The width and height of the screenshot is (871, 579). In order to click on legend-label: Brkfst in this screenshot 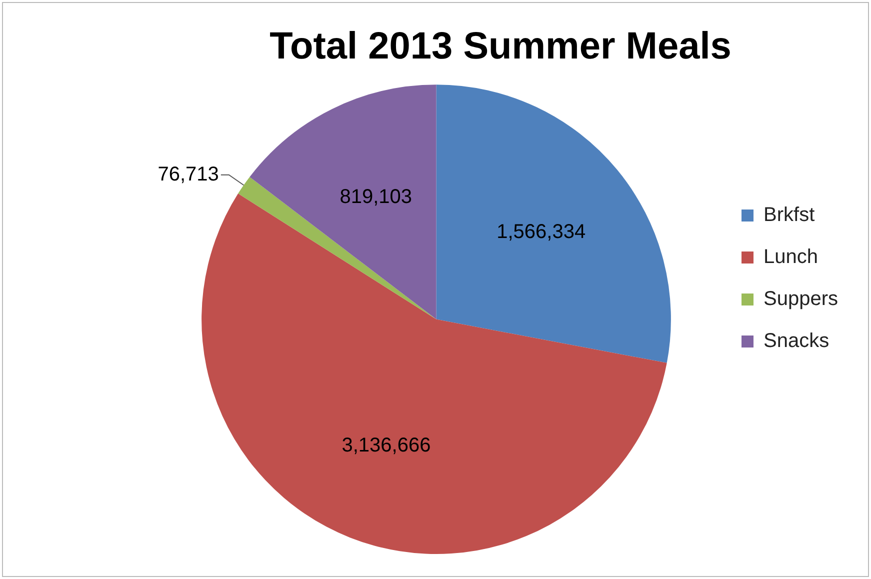, I will do `click(790, 215)`.